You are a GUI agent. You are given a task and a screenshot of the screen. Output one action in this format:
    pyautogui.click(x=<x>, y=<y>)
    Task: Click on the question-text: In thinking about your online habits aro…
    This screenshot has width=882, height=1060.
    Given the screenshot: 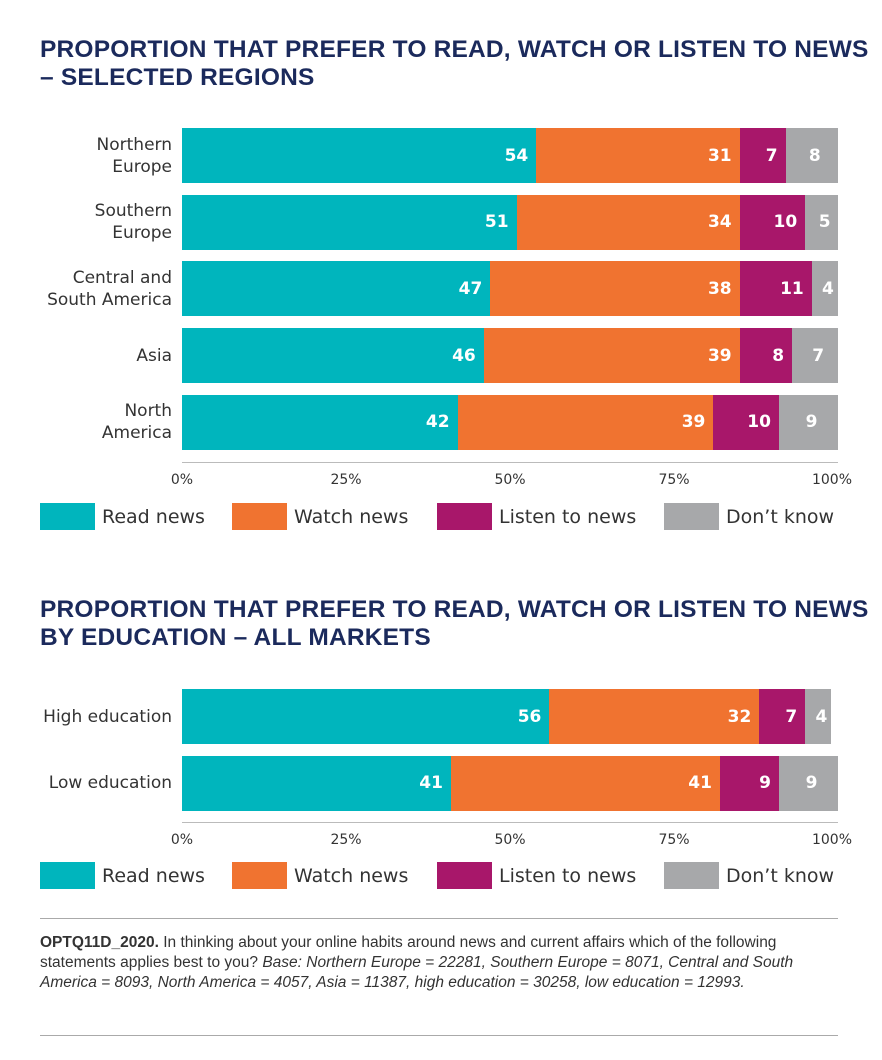 What is the action you would take?
    pyautogui.click(x=408, y=952)
    